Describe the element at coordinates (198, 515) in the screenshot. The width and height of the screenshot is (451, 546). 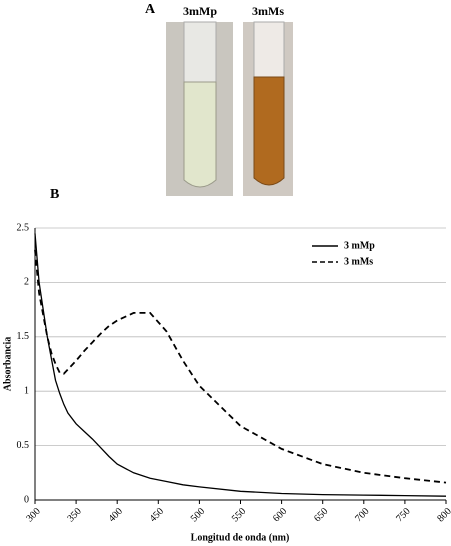
I see `x-tick-label: 500` at that location.